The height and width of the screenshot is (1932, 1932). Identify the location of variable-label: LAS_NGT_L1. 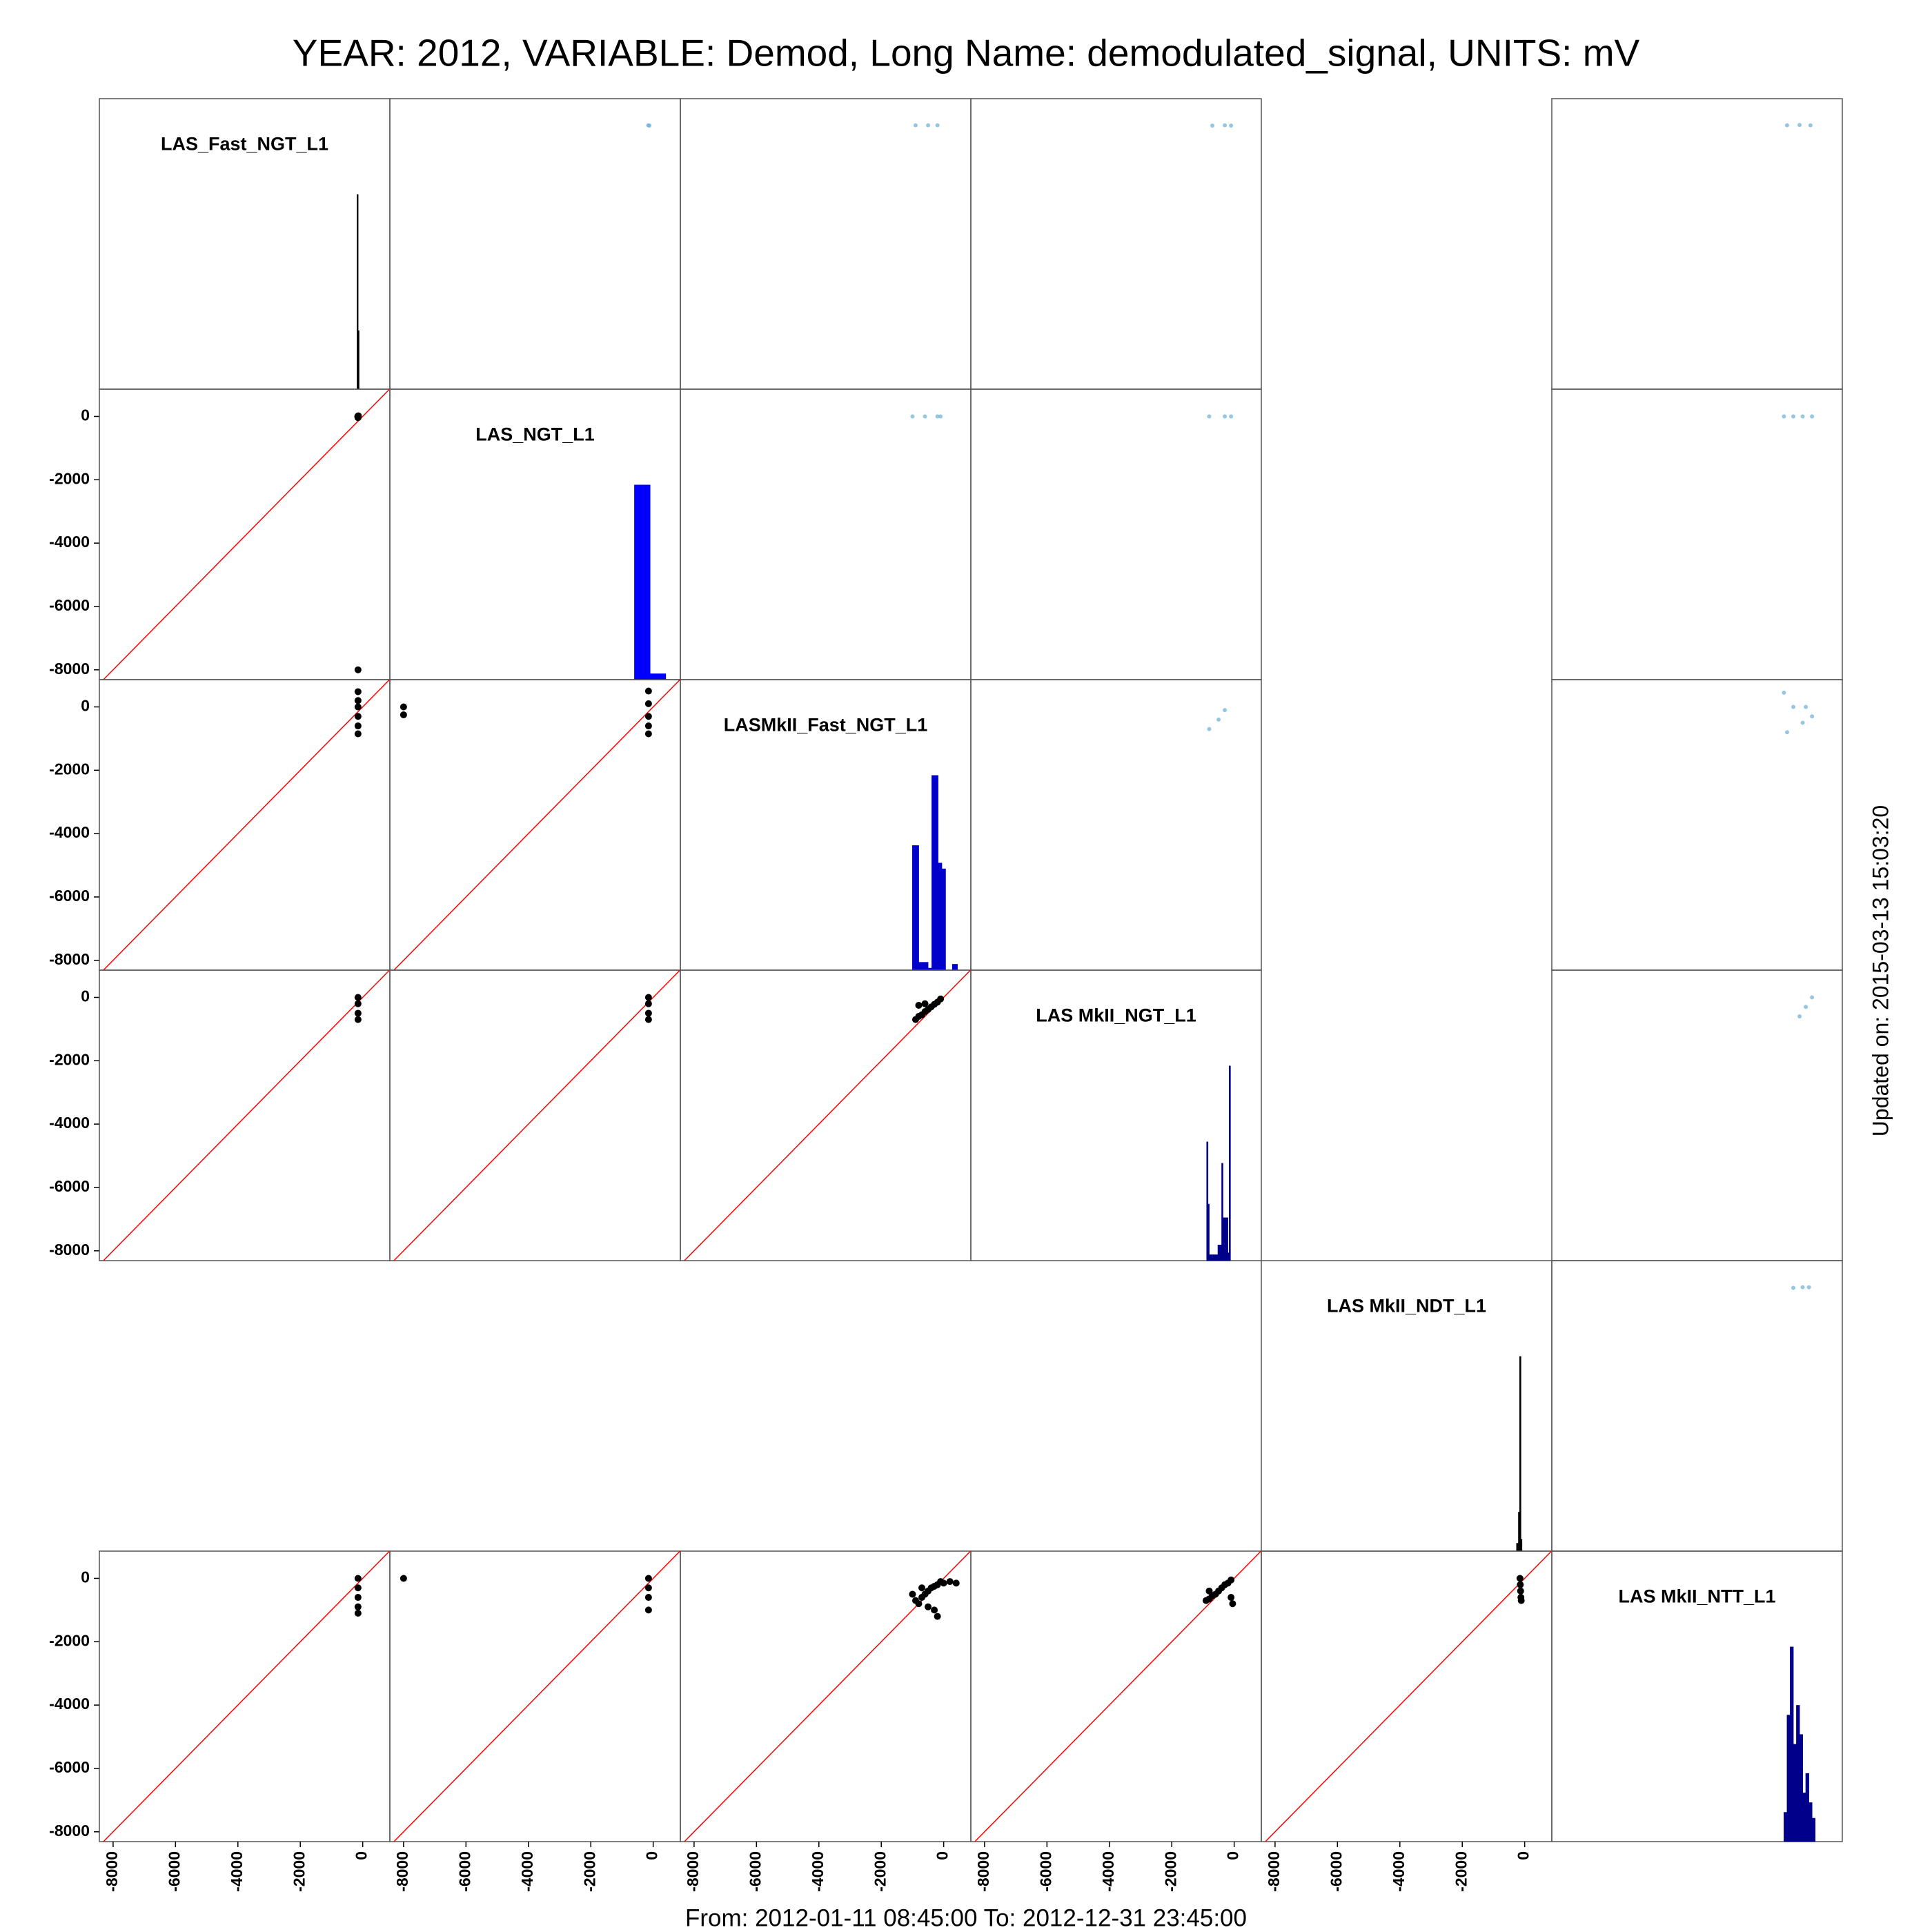
(535, 434).